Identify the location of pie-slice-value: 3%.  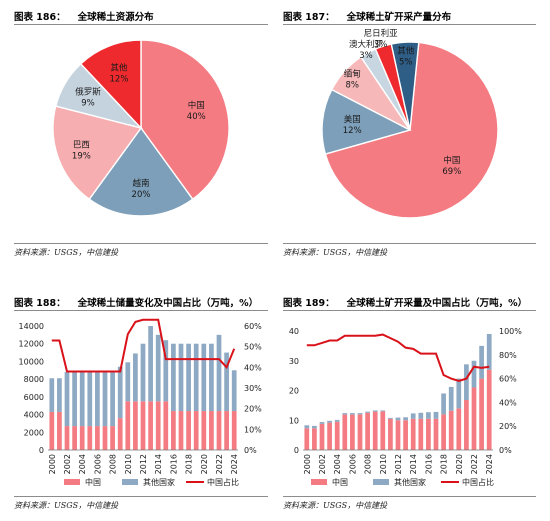
(366, 56).